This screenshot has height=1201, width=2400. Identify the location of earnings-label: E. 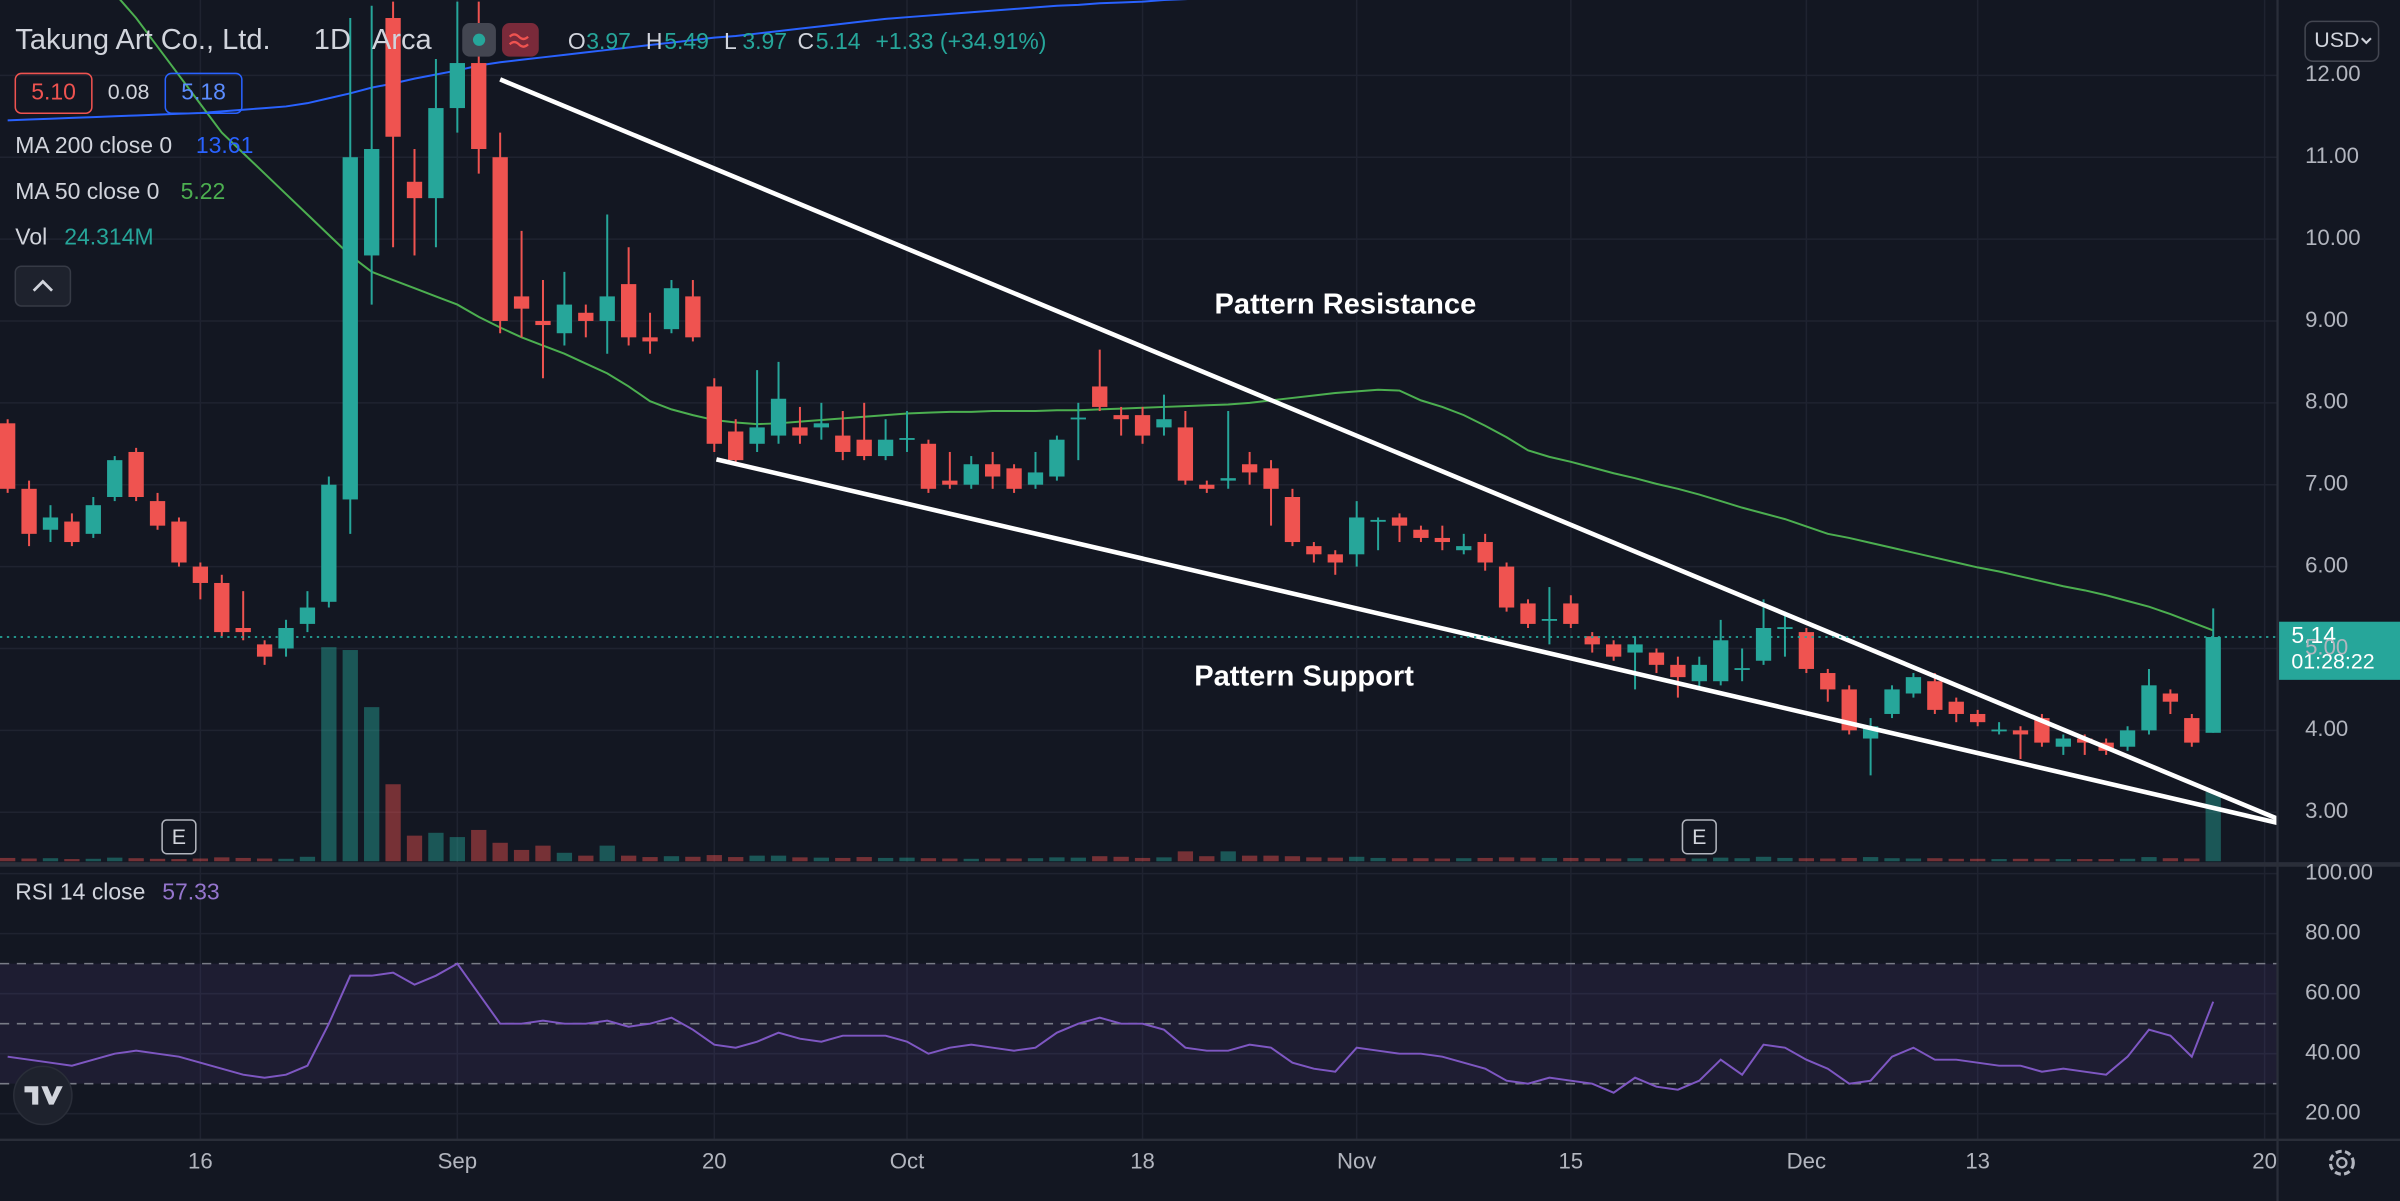
(179, 837).